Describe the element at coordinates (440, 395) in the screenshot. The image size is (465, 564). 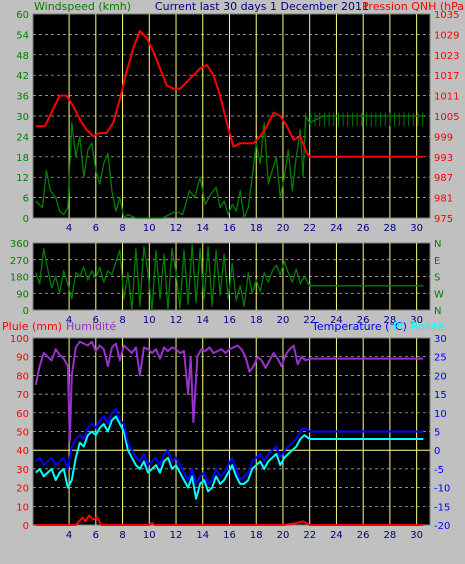
I see `y-right-tick-label: 15` at that location.